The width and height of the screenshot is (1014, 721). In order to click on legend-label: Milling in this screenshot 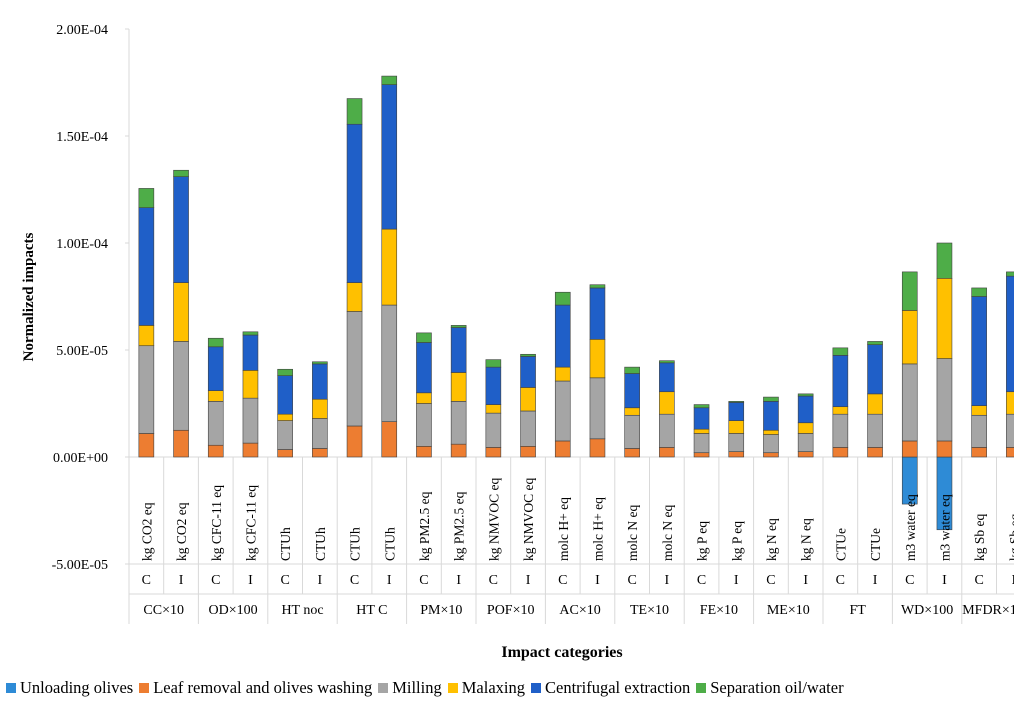, I will do `click(417, 687)`.